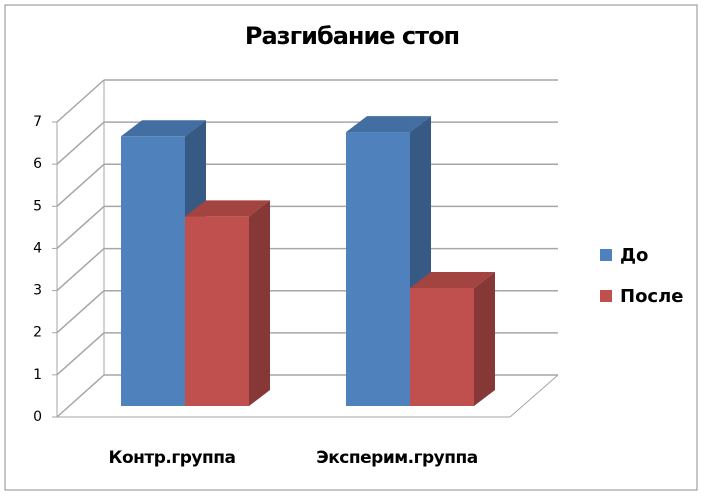  I want to click on chart-title: Разгибание стоп, so click(352, 36).